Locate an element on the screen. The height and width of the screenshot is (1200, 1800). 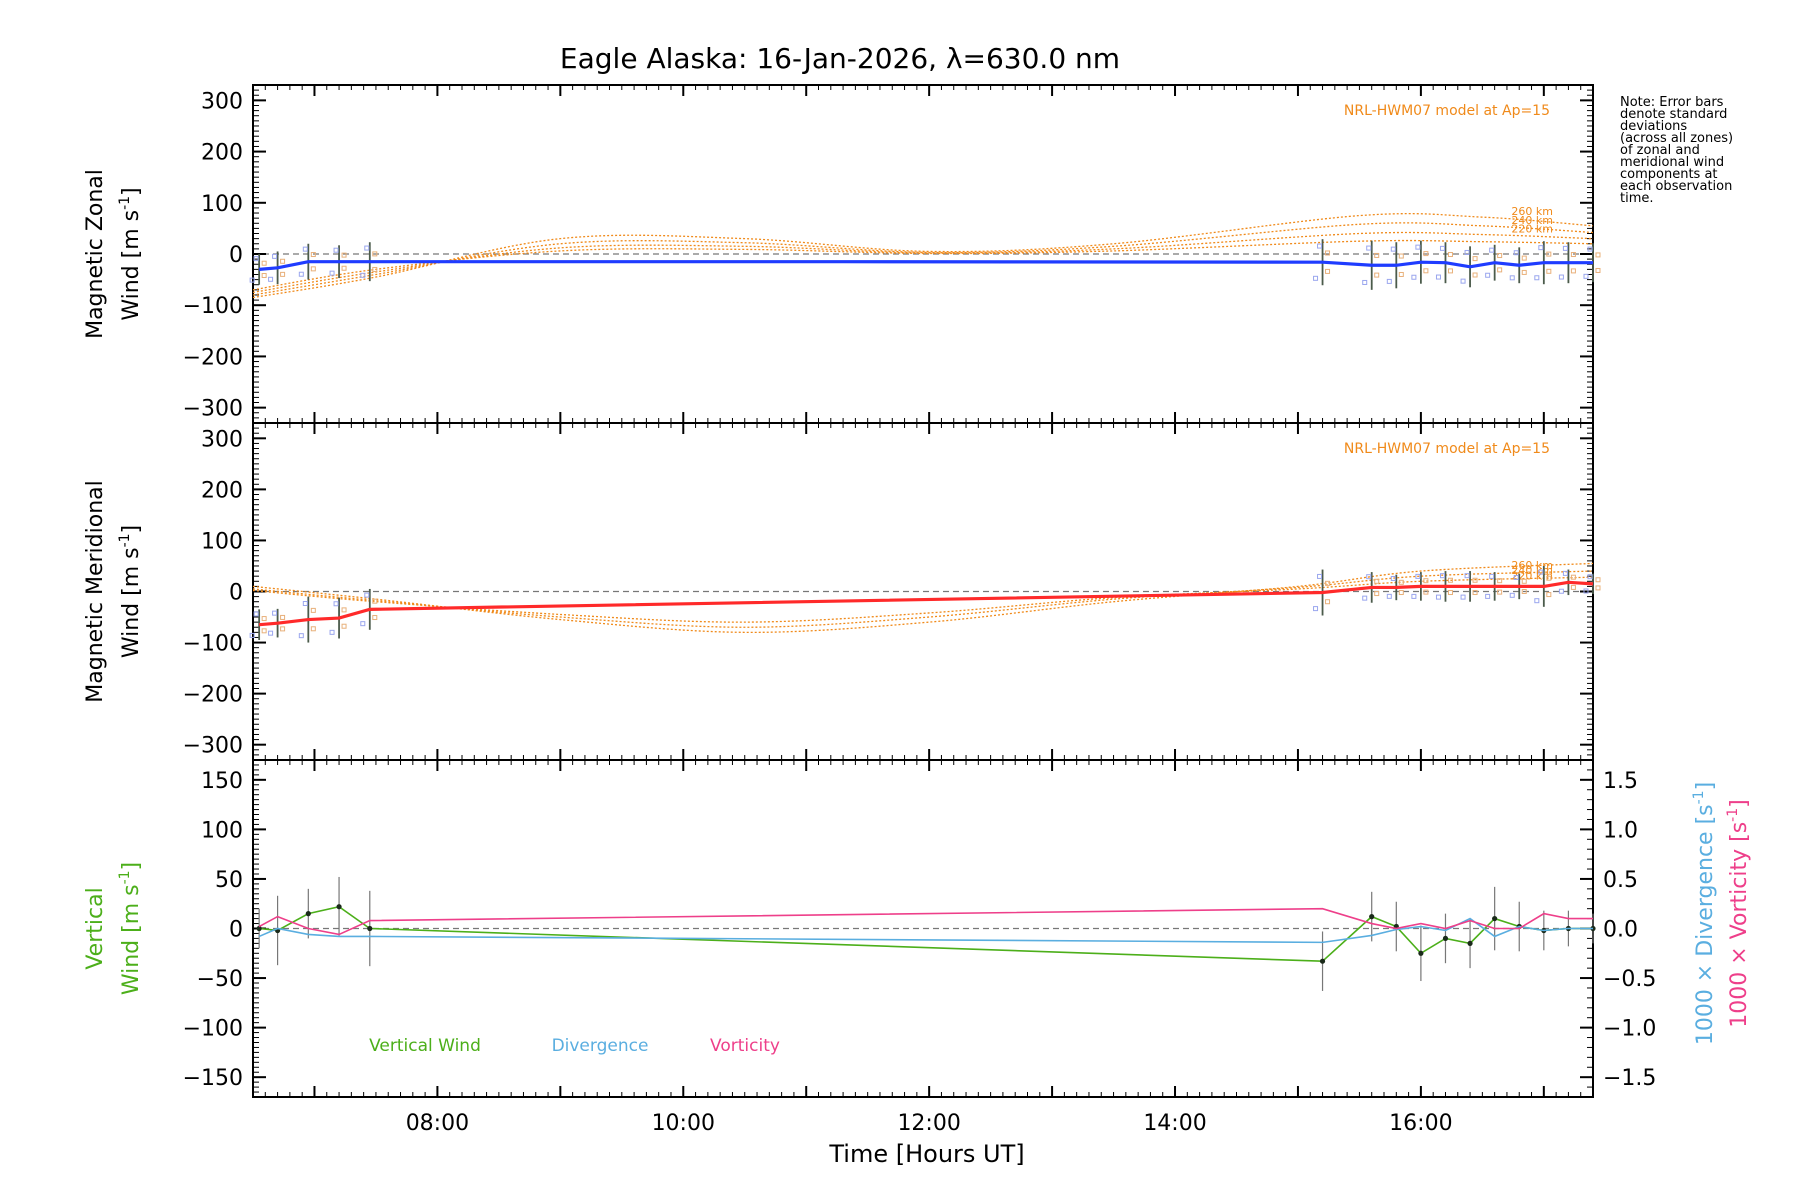
divergence-axis-label-close: ] is located at coordinates (1705, 786).